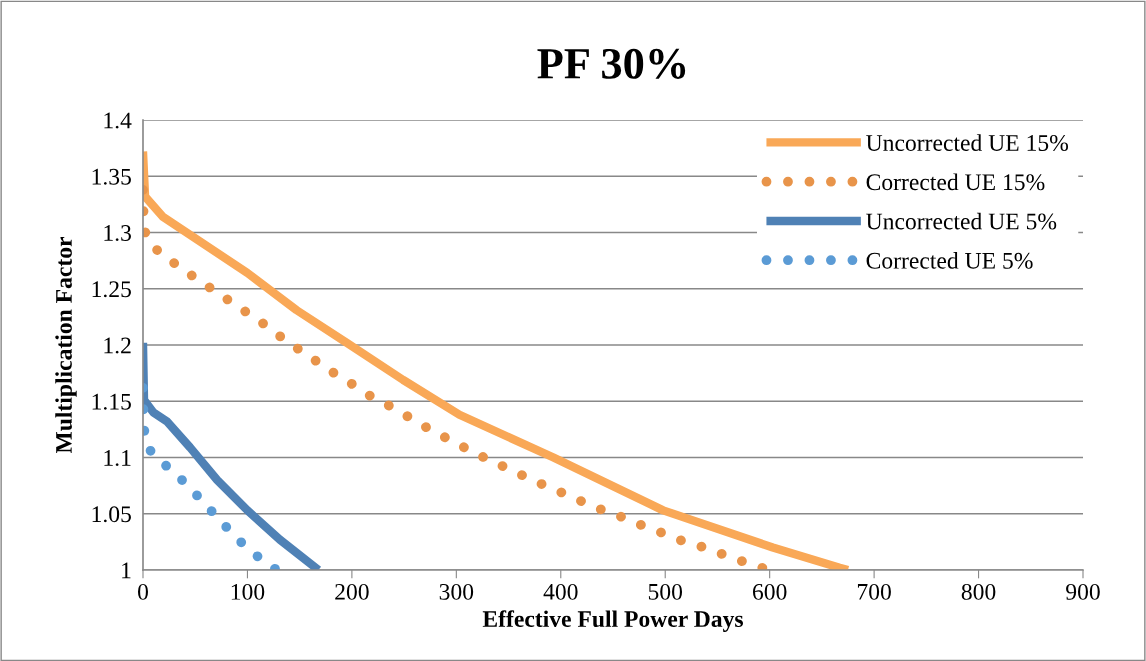  Describe the element at coordinates (978, 591) in the screenshot. I see `x-tick-label: 800` at that location.